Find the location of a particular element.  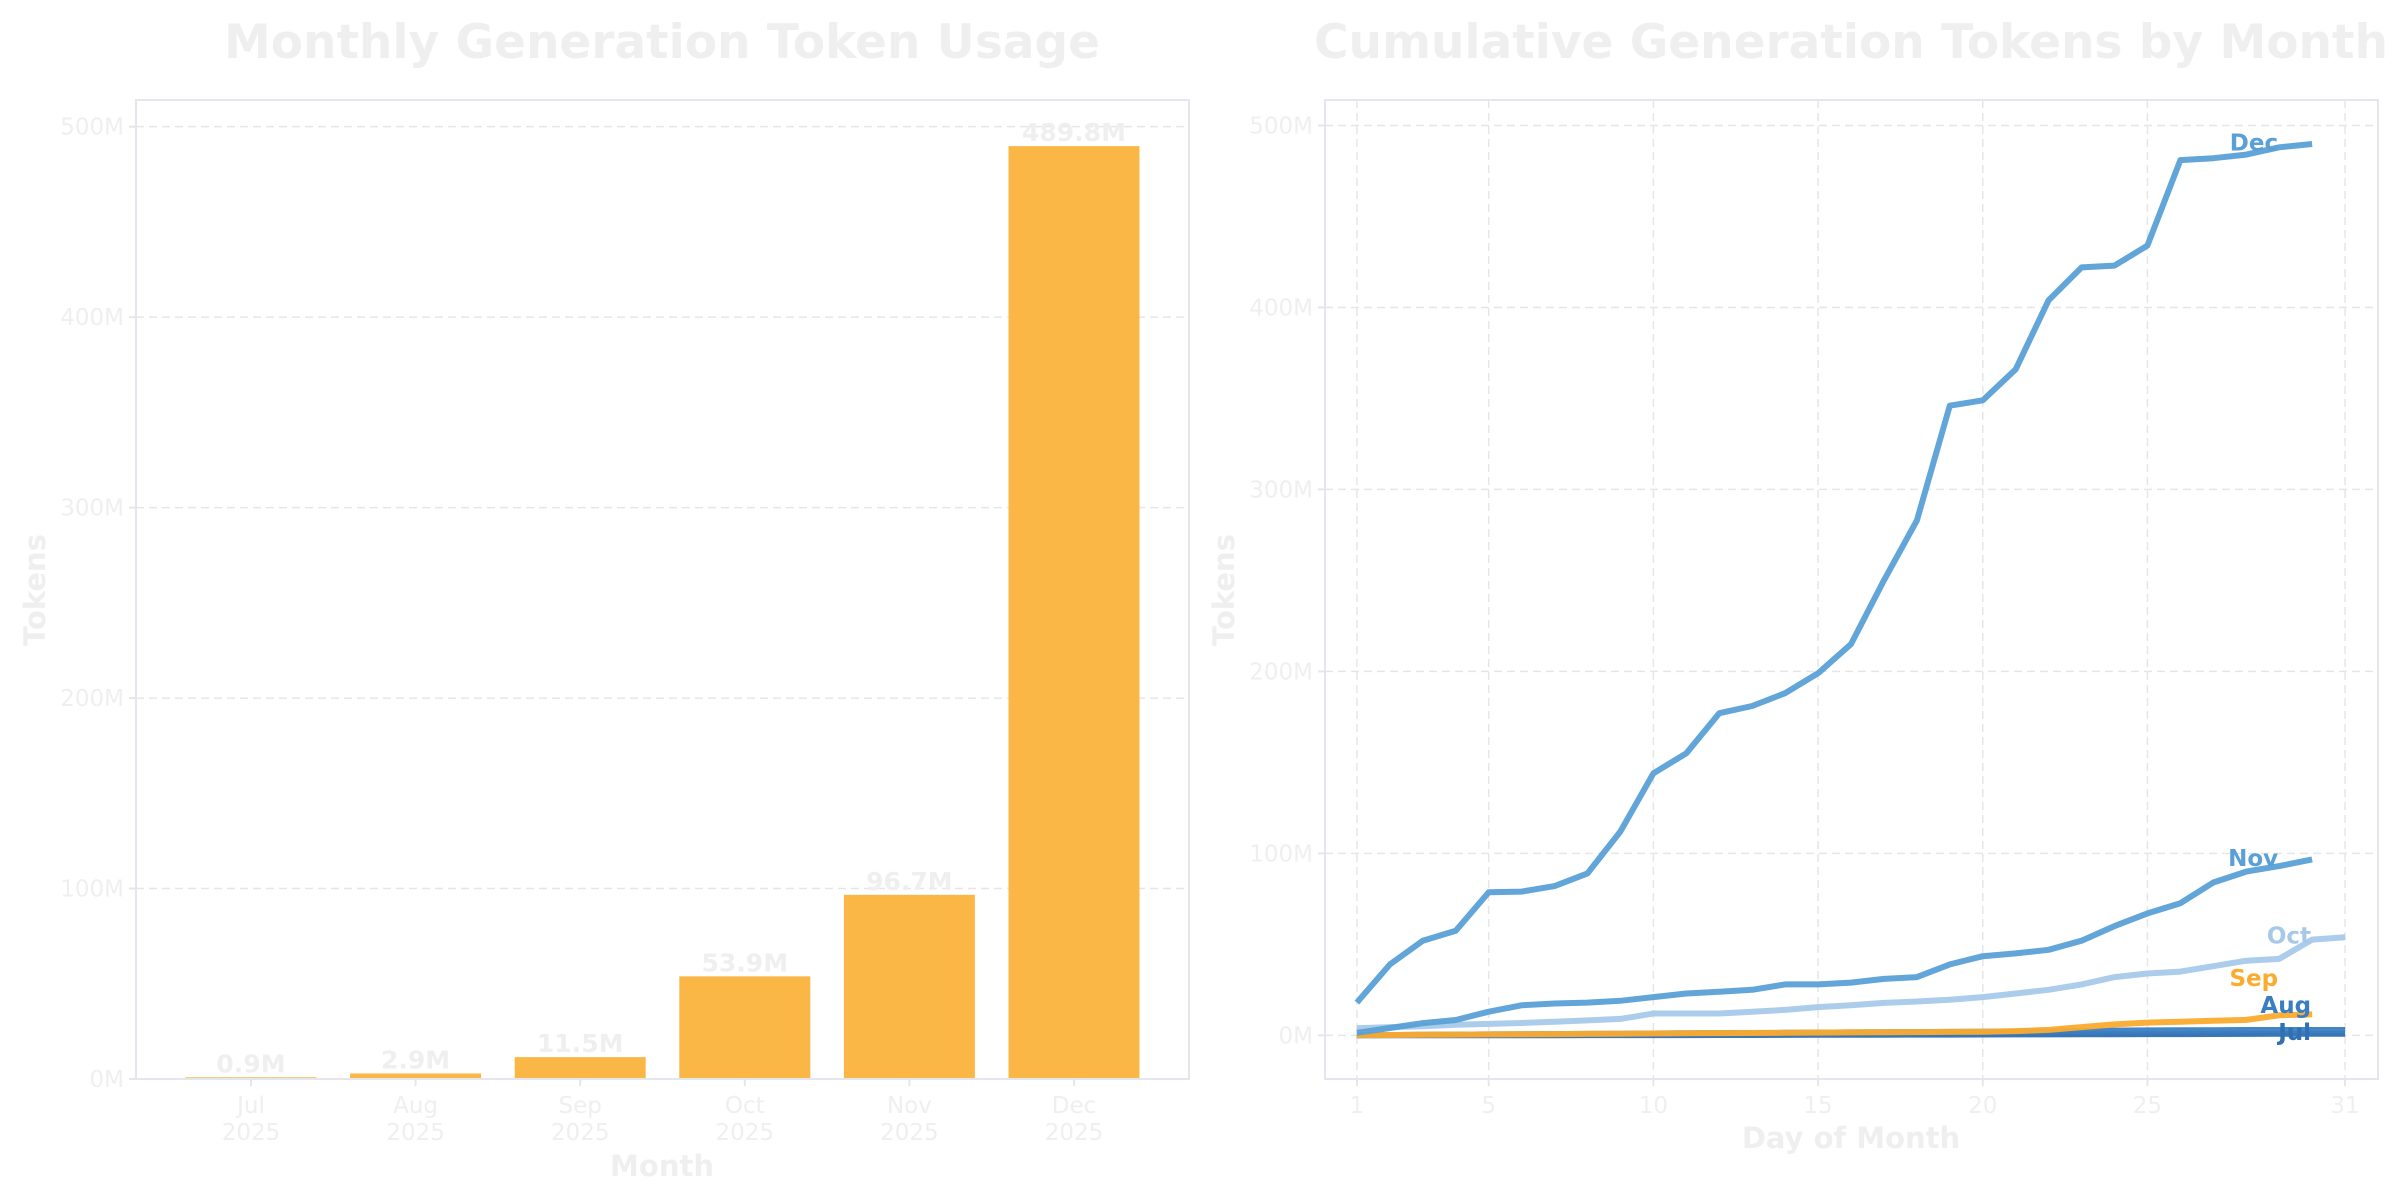

line-chart-y-ticks: 0M 100M 200M 300M 400M 500M is located at coordinates (1287, 581).